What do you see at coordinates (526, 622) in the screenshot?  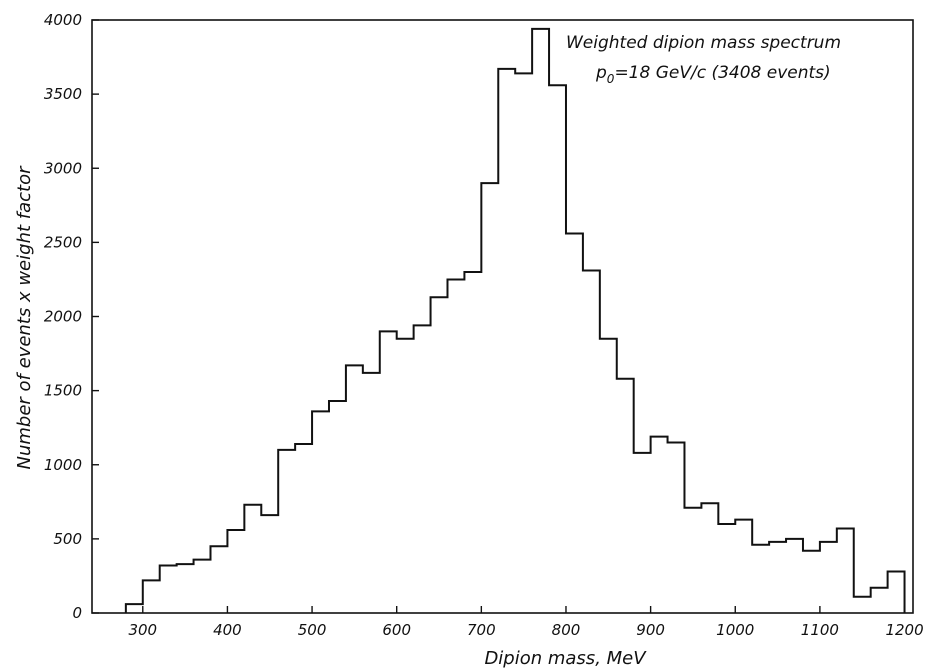 I see `x-axis: 300 400 500 600 700 800 900 1000 1100 1200` at bounding box center [526, 622].